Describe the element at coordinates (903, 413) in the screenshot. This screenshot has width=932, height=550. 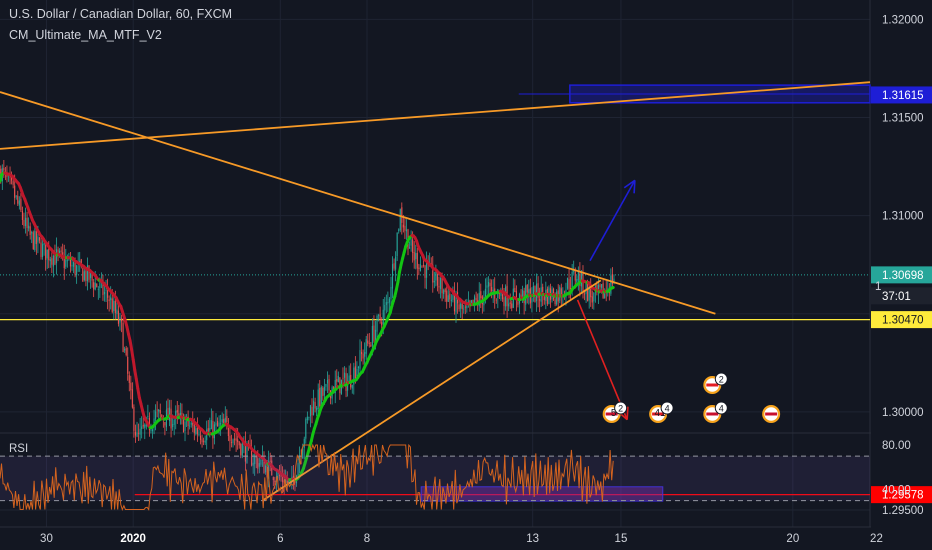
I see `price-tick: 1.30000` at that location.